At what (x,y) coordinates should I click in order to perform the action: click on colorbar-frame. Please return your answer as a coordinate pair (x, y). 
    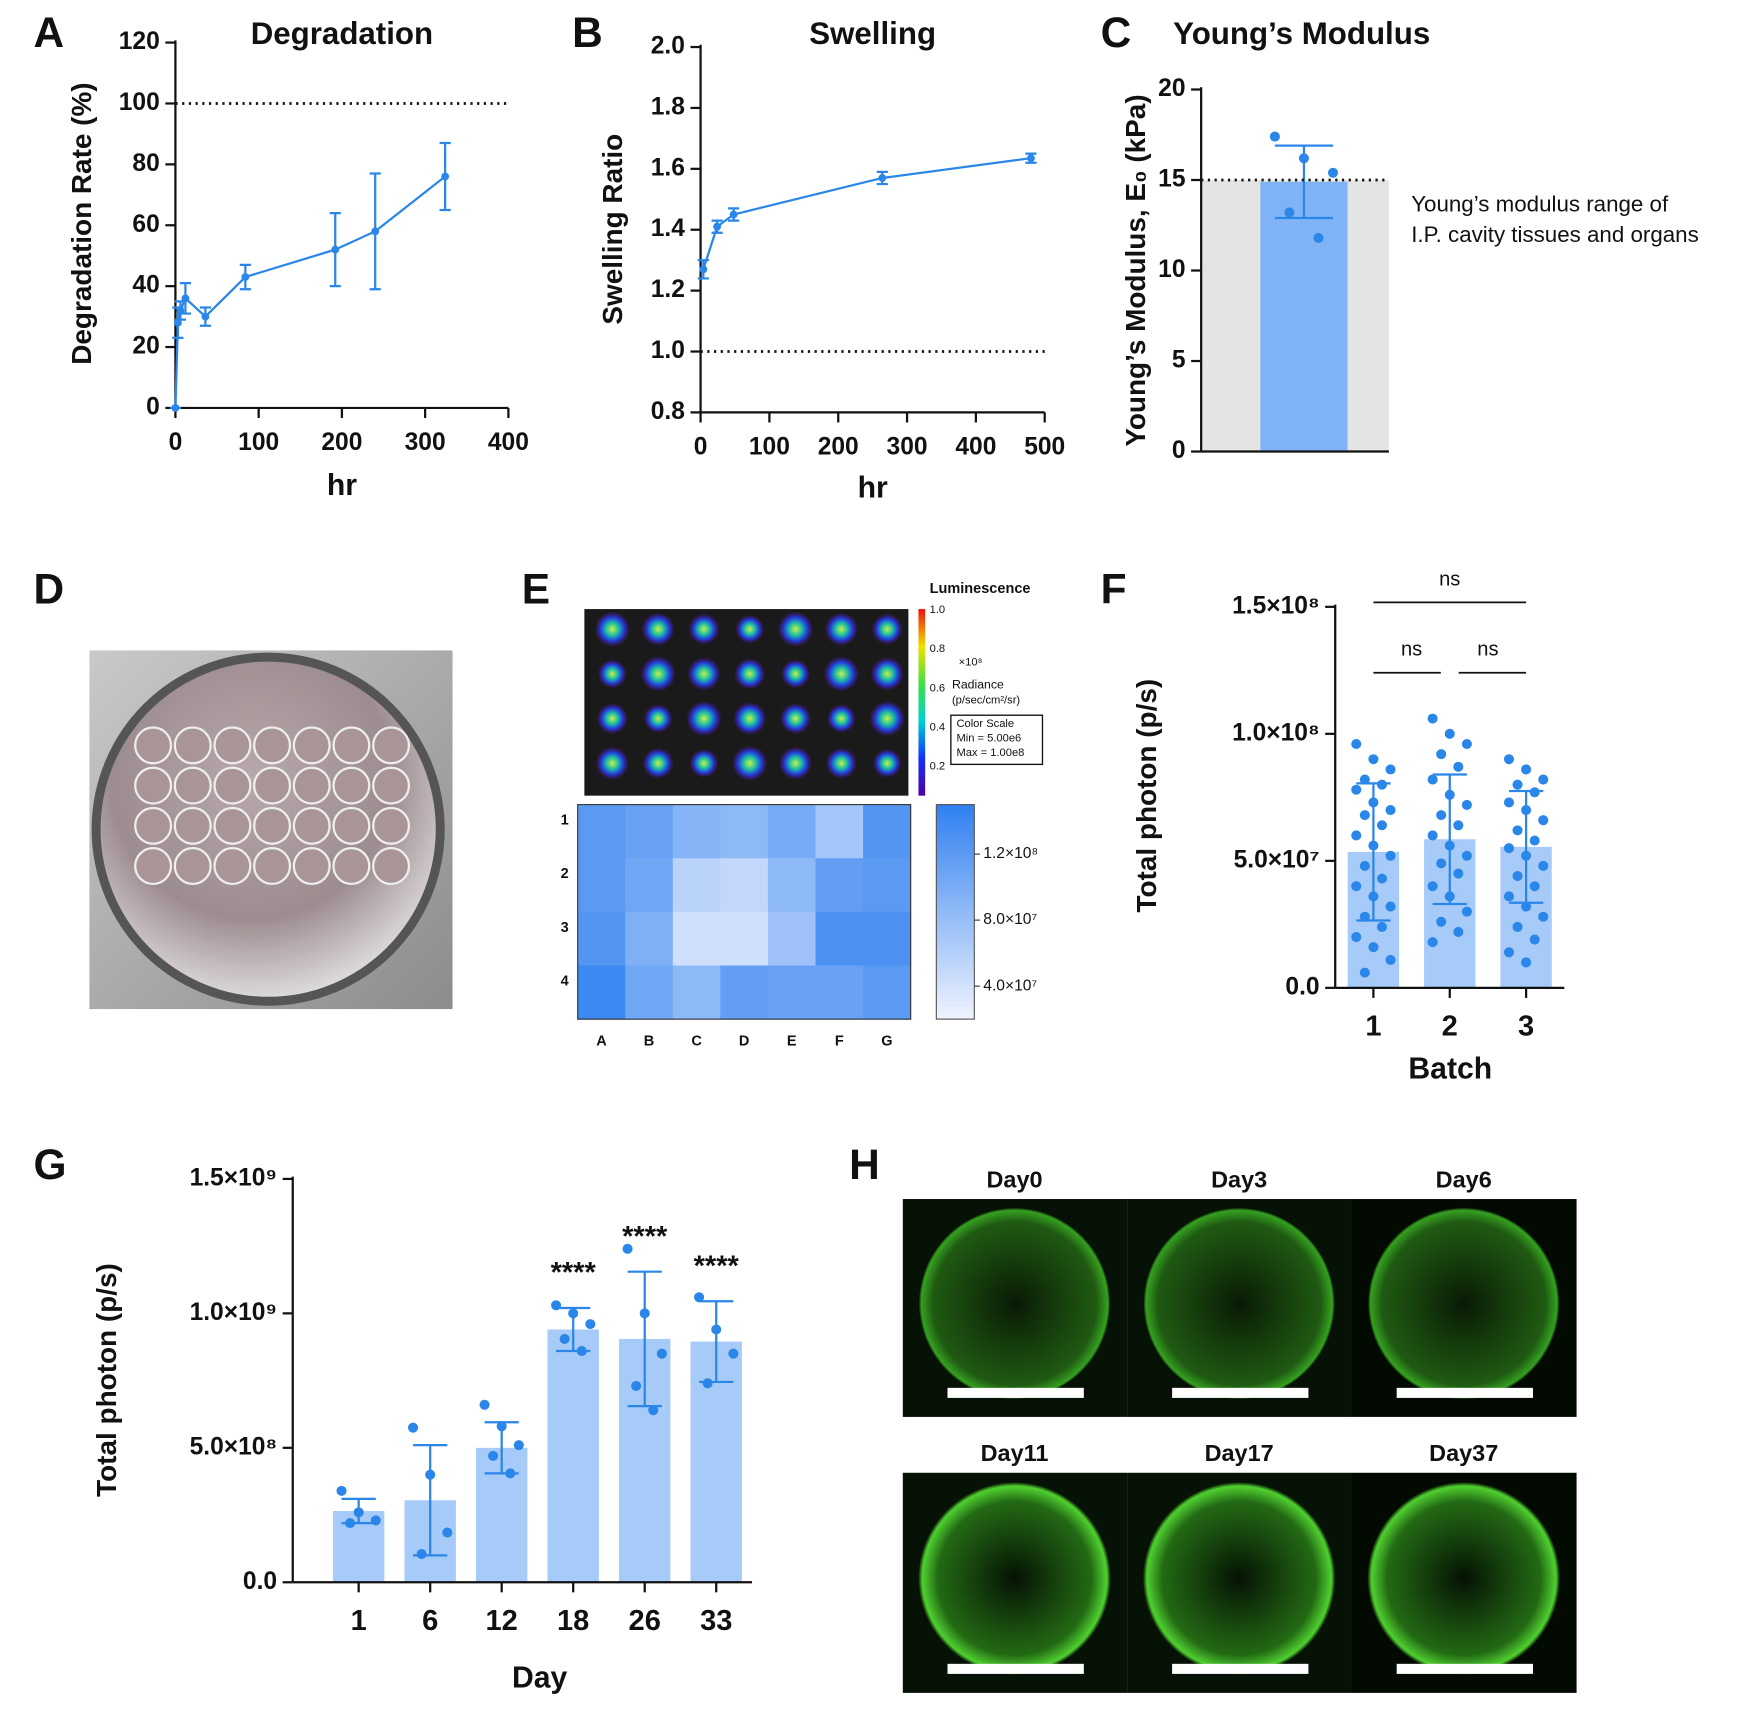
    Looking at the image, I should click on (955, 912).